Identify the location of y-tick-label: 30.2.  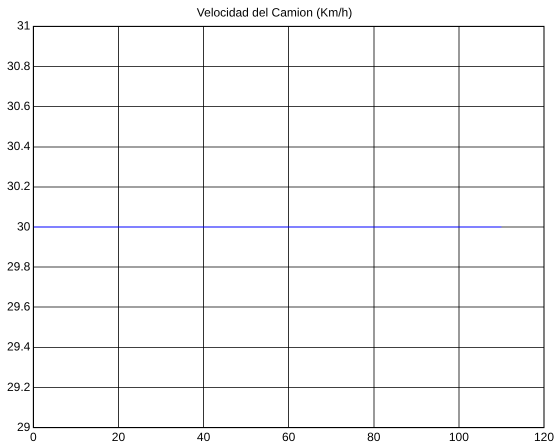
(18, 186).